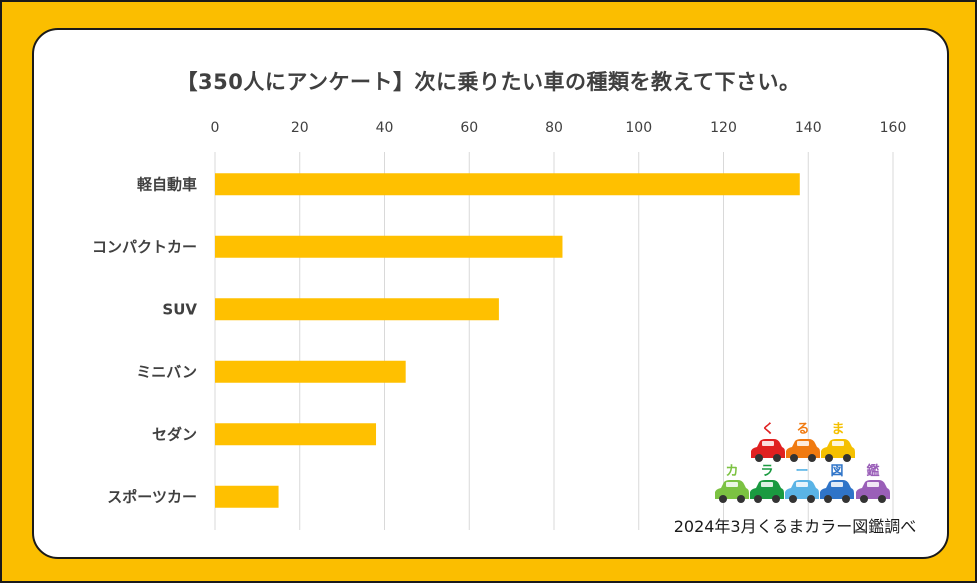  Describe the element at coordinates (801, 471) in the screenshot. I see `logo-char: ー` at that location.